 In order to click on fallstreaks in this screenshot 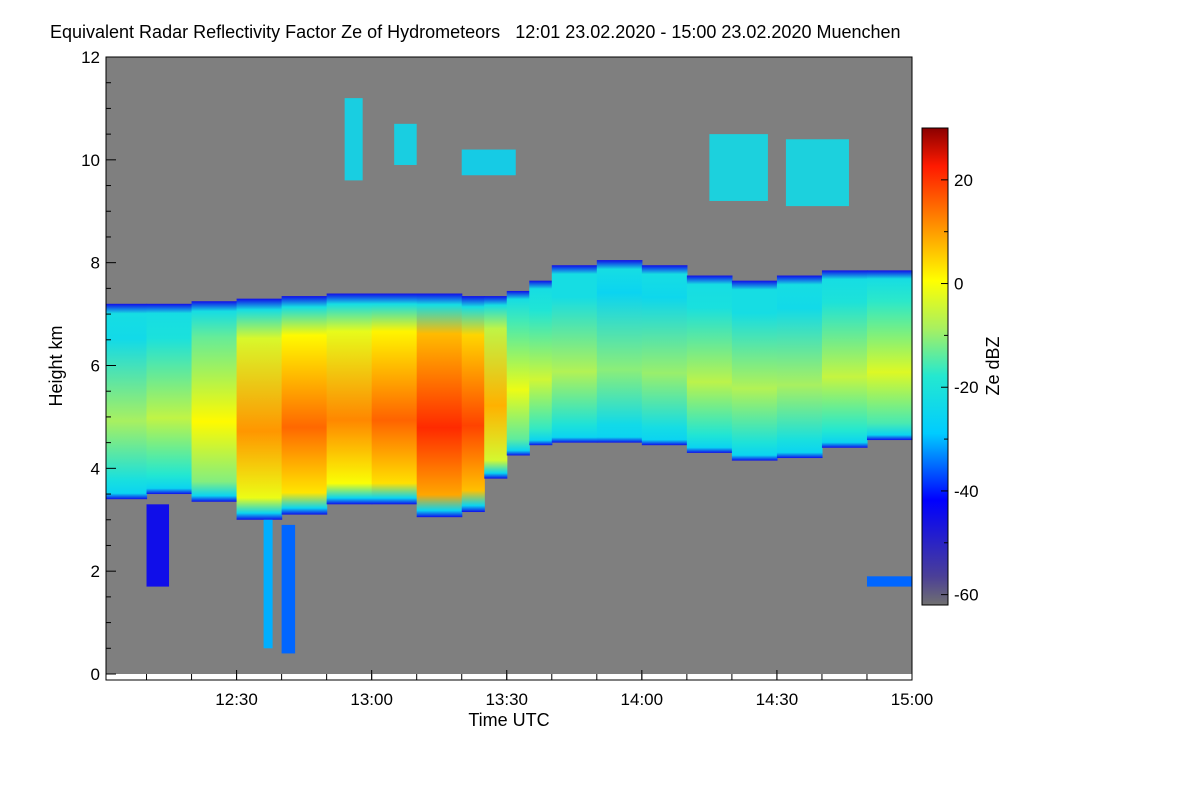, I will do `click(529, 579)`.